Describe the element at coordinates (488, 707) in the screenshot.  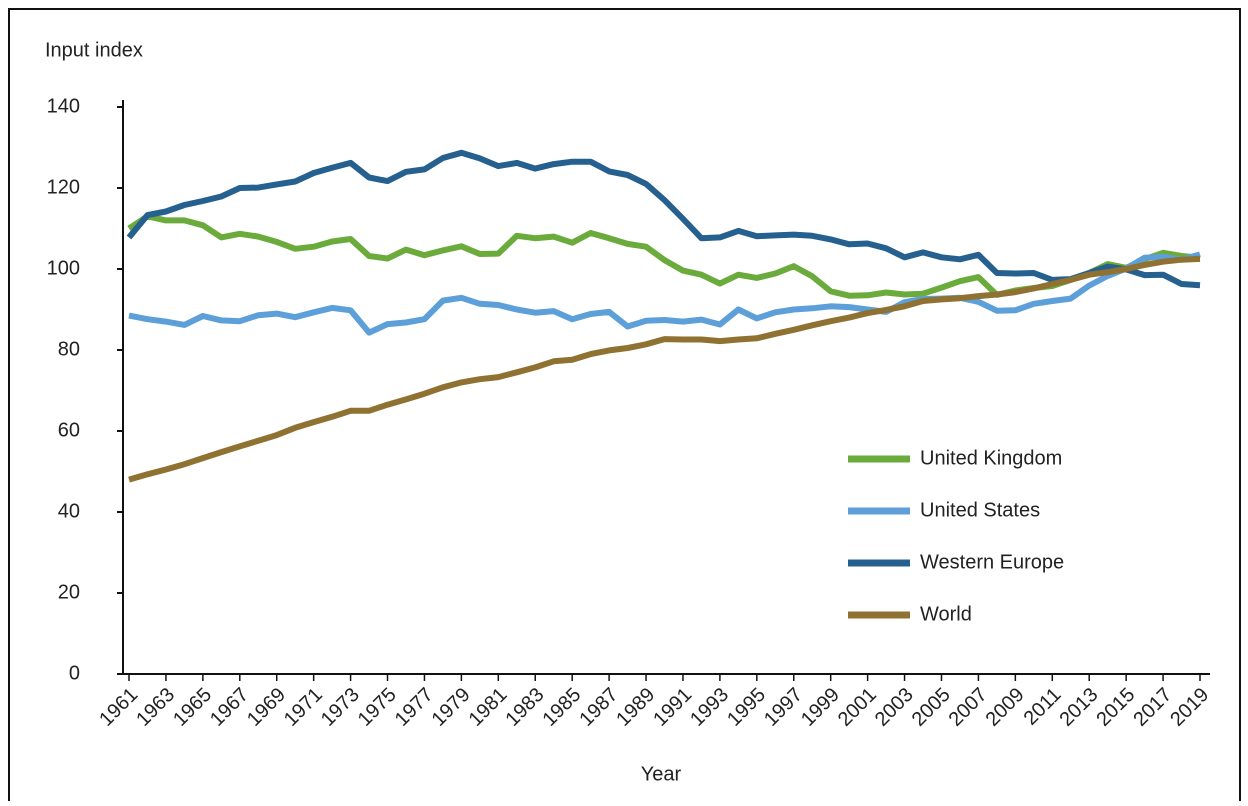
I see `x-tick-label: 1981` at that location.